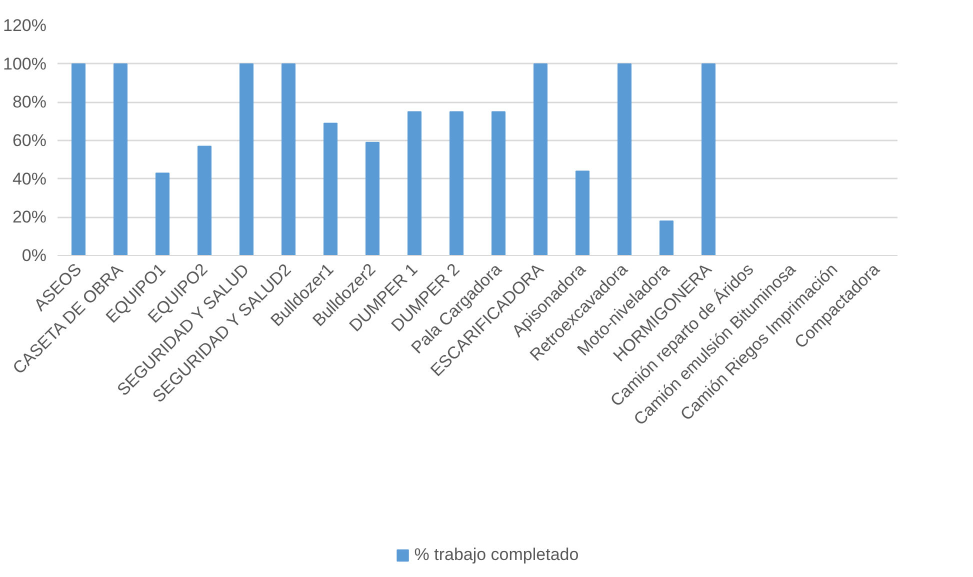 The image size is (973, 577). Describe the element at coordinates (29, 178) in the screenshot. I see `y-tick-label: 40%` at that location.